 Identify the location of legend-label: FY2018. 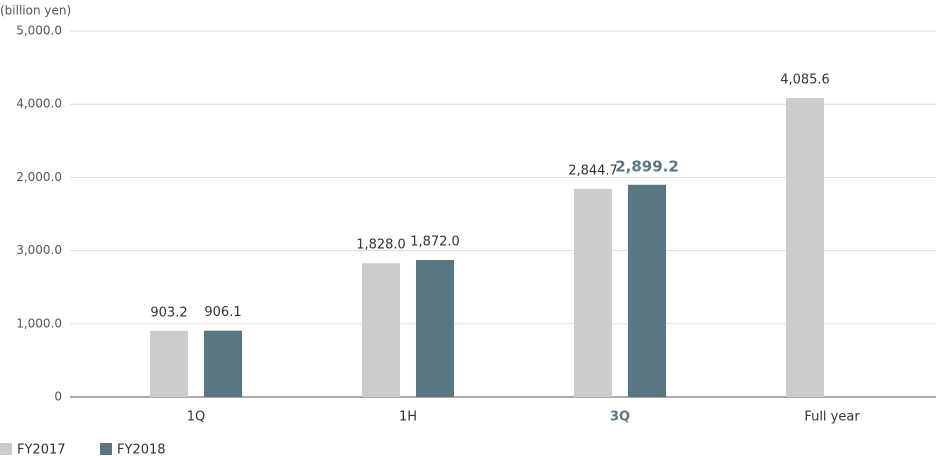
(141, 449).